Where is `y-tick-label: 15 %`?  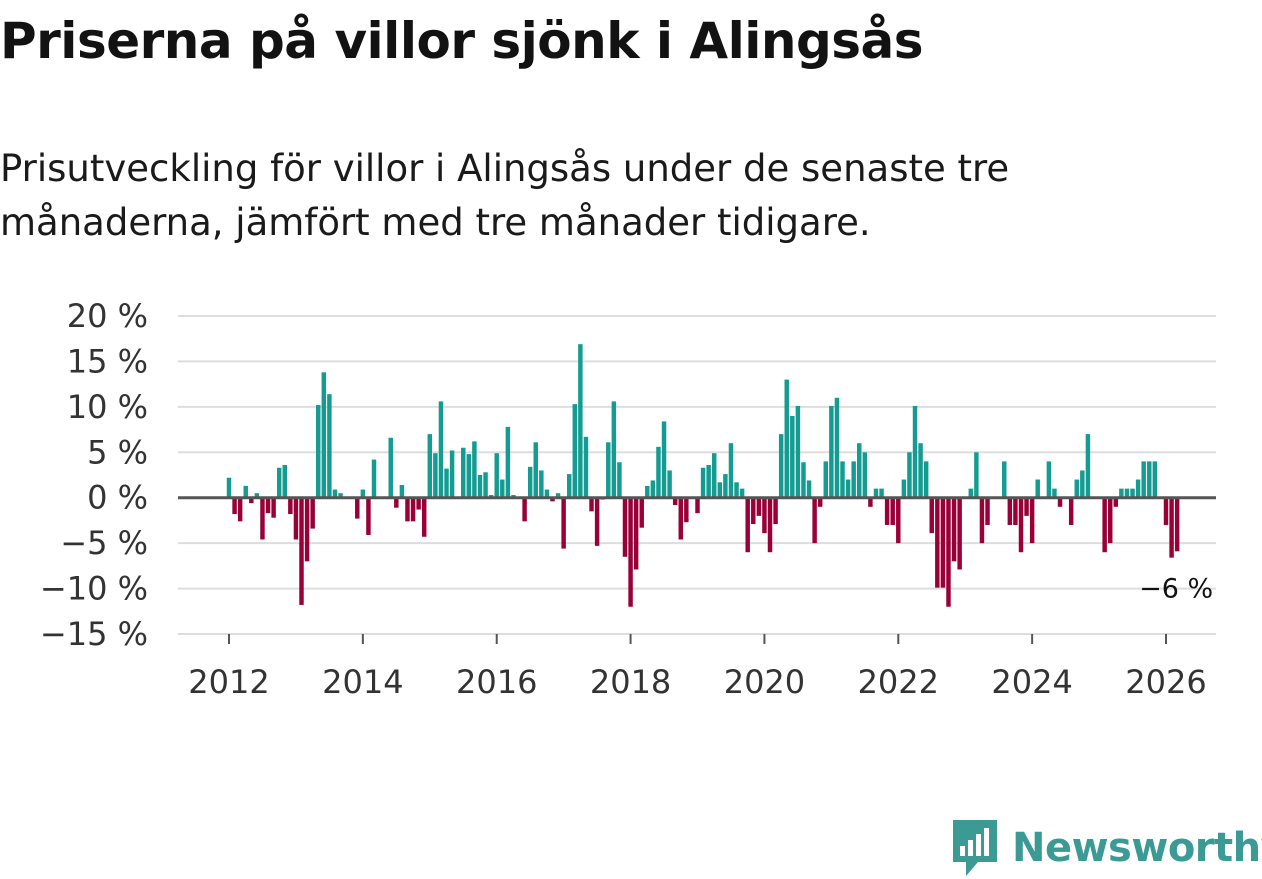
y-tick-label: 15 % is located at coordinates (107, 361).